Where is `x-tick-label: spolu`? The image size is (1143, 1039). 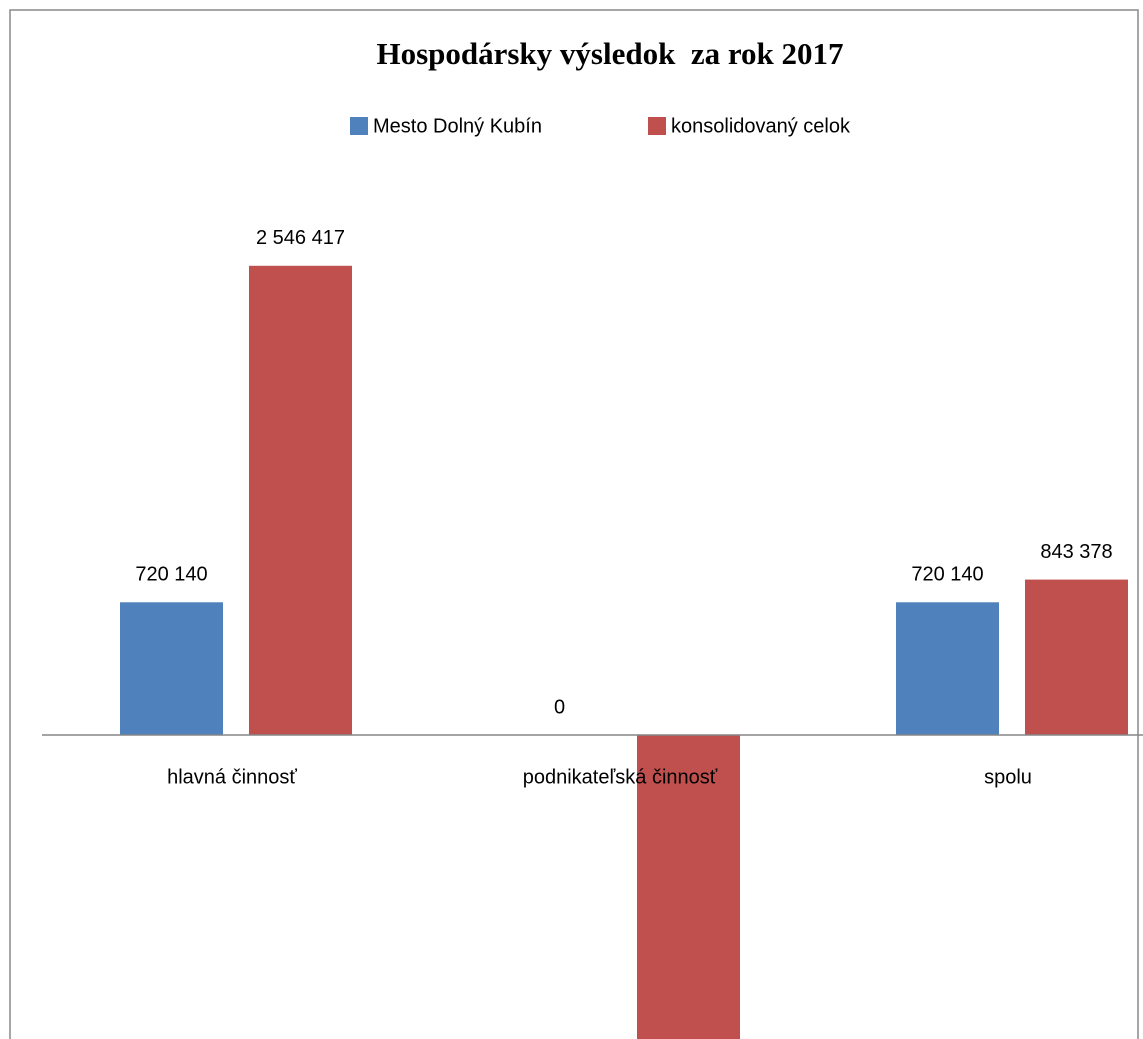 x-tick-label: spolu is located at coordinates (1008, 777).